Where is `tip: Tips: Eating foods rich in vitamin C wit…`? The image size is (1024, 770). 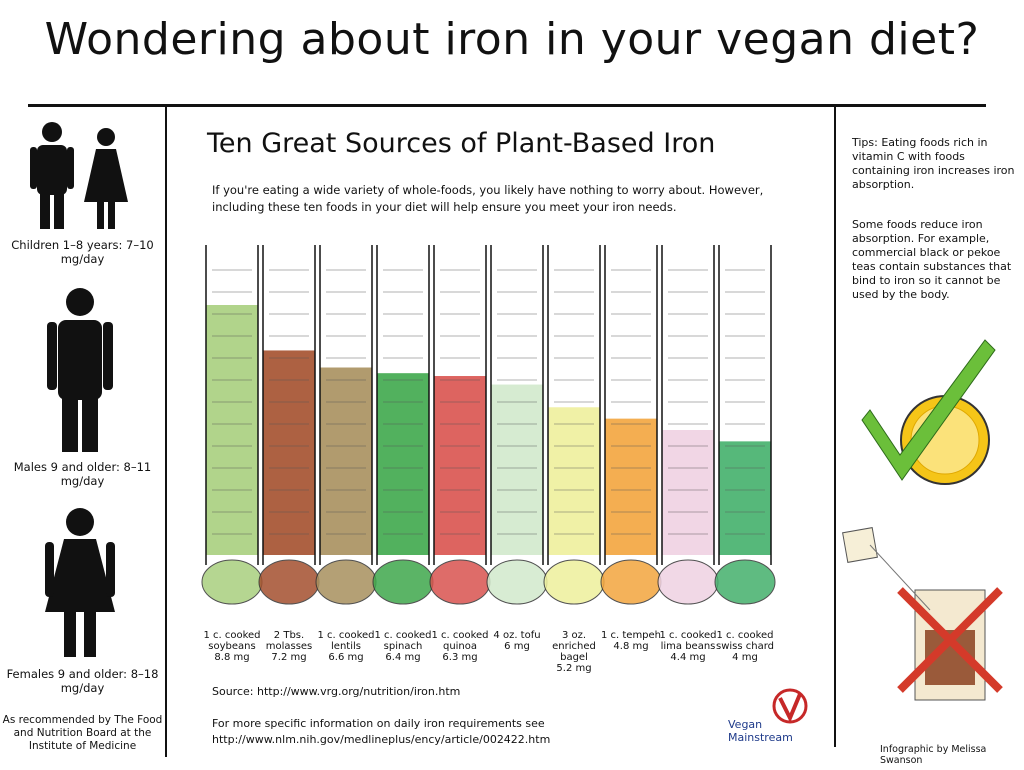 tip: Tips: Eating foods rich in vitamin C wit… is located at coordinates (933, 163).